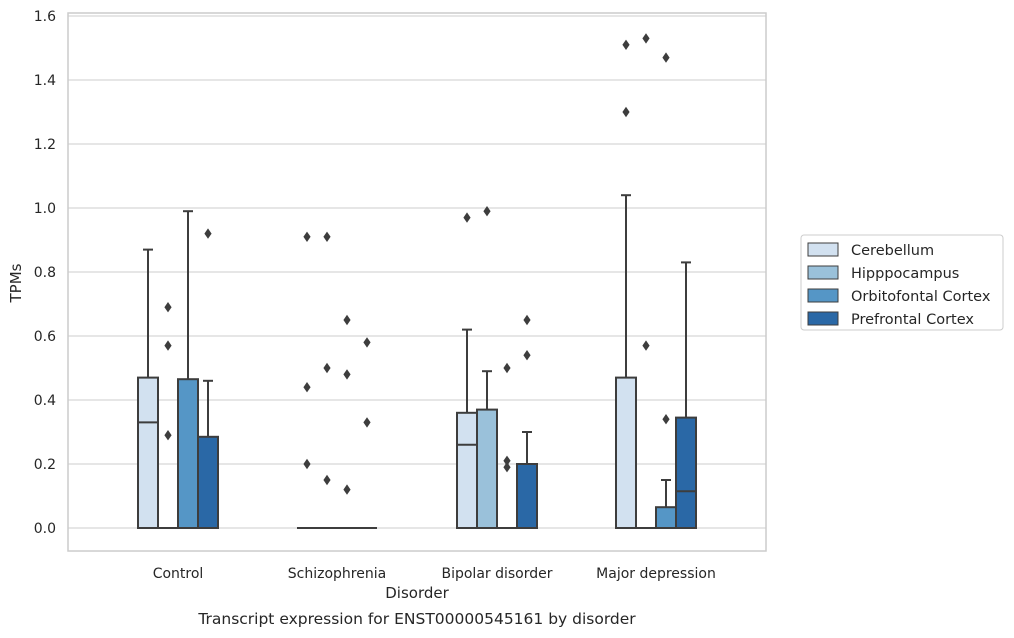  Describe the element at coordinates (45, 465) in the screenshot. I see `y-tick-label: 0.2` at that location.